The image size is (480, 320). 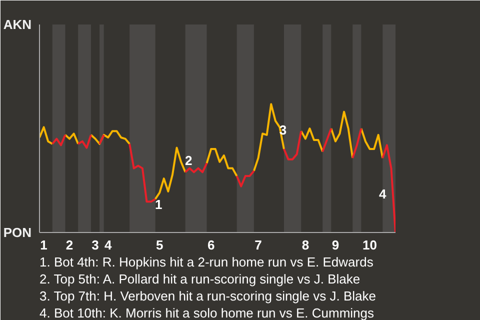 I want to click on text: 2. Top 5th: A. Pollard hit a run-scoring single vs J. Blake, so click(x=200, y=279).